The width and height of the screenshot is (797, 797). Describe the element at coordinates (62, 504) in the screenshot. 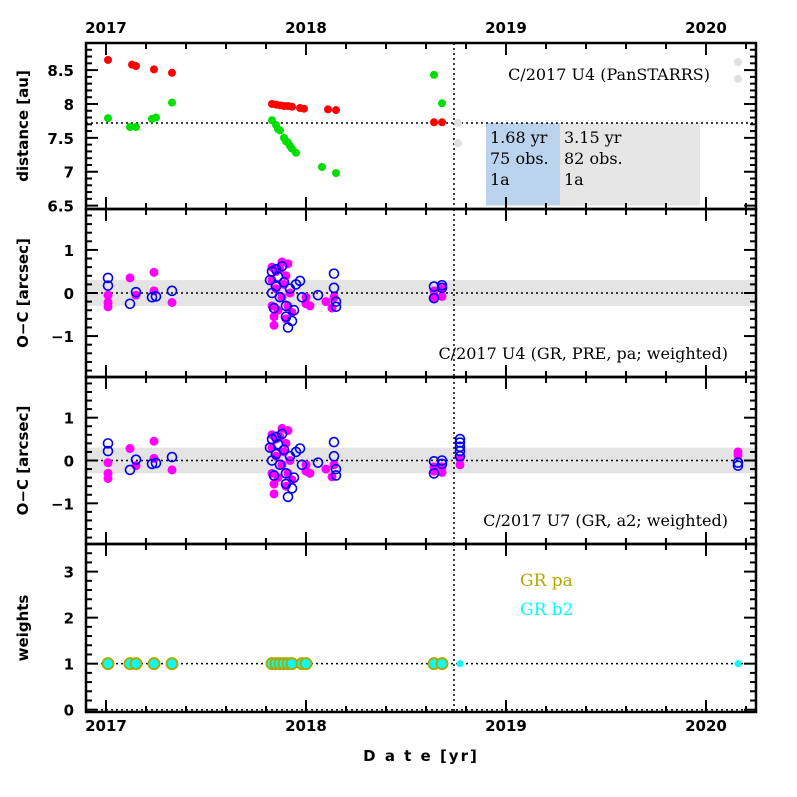

I see `y-tick-label: −1` at that location.